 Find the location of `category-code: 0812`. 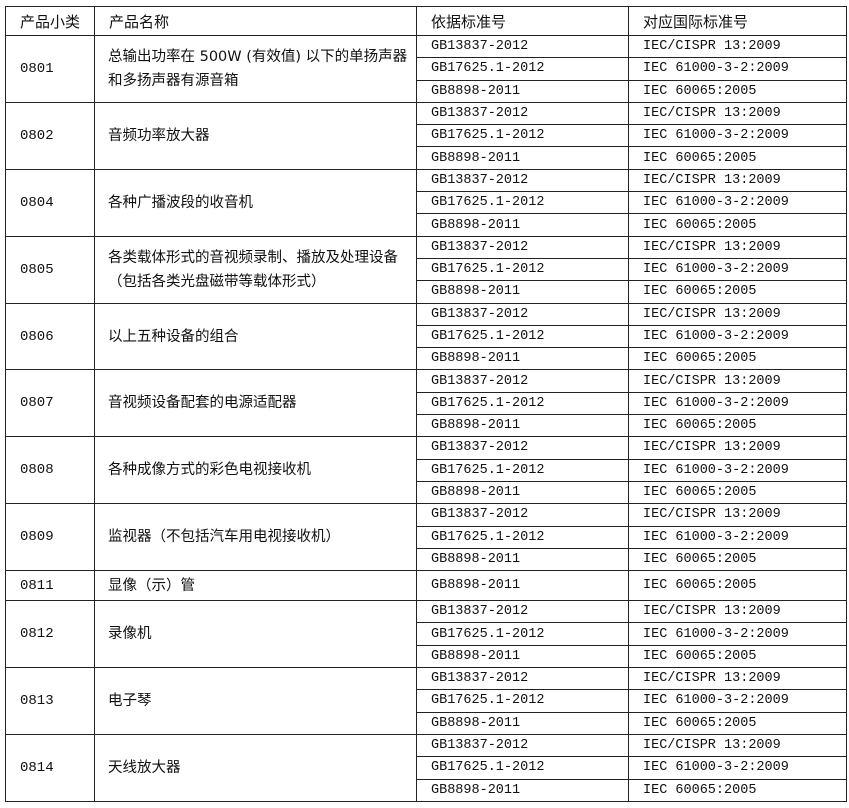

category-code: 0812 is located at coordinates (50, 634).